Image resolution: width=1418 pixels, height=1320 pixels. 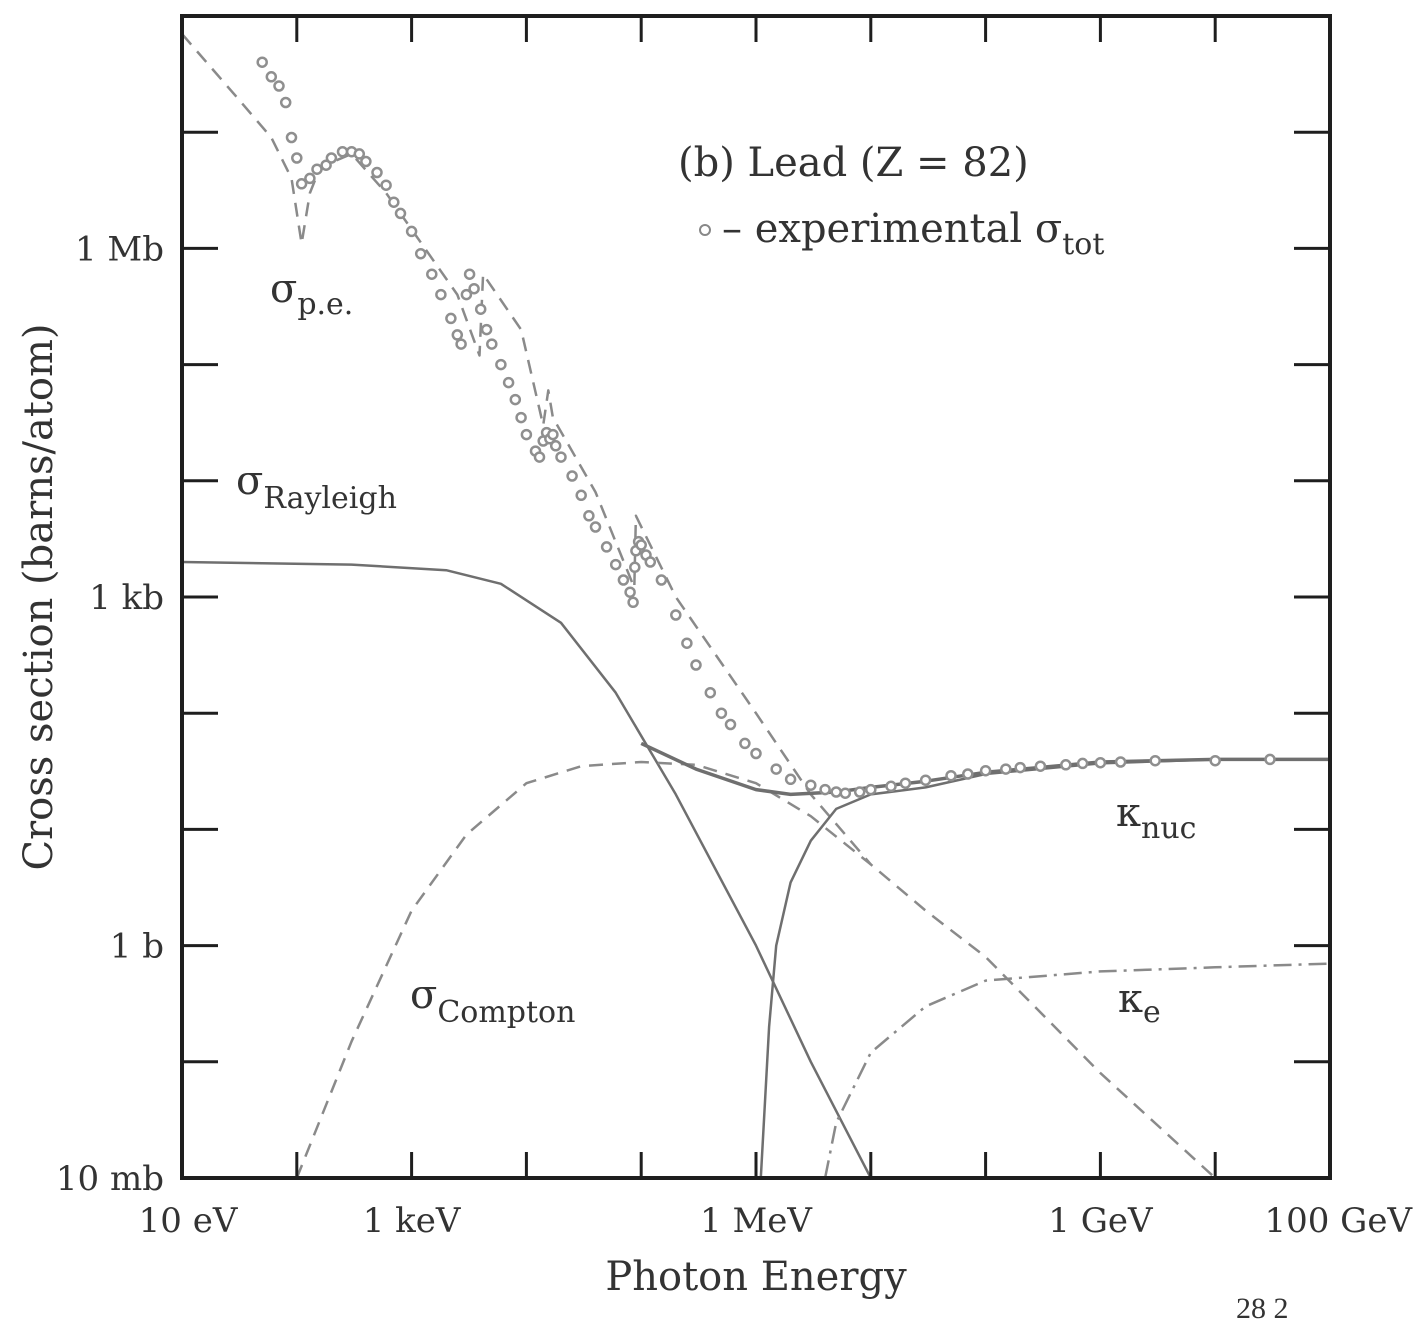 I want to click on annotation-knuc-main: κ, so click(x=1128, y=813).